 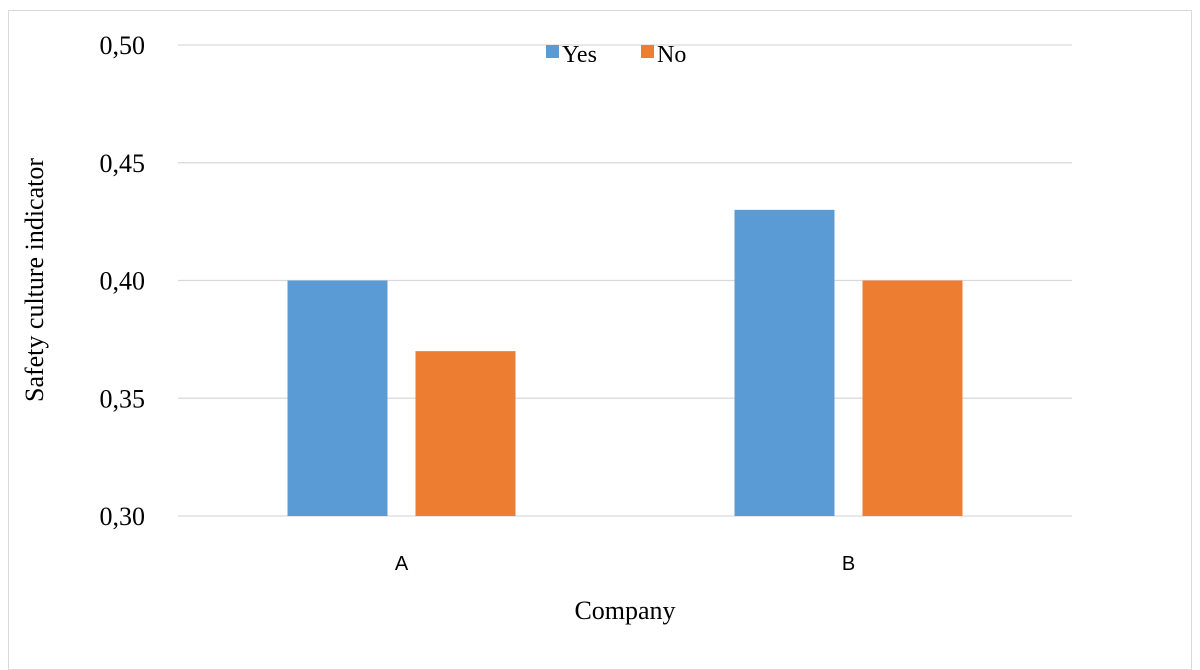 What do you see at coordinates (579, 55) in the screenshot?
I see `legend-label-yes: Yes` at bounding box center [579, 55].